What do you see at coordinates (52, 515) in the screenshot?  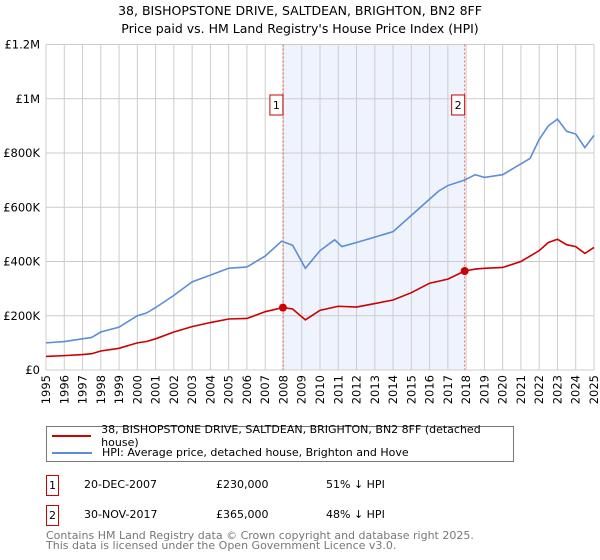 I see `sale-marker-badge: 2` at bounding box center [52, 515].